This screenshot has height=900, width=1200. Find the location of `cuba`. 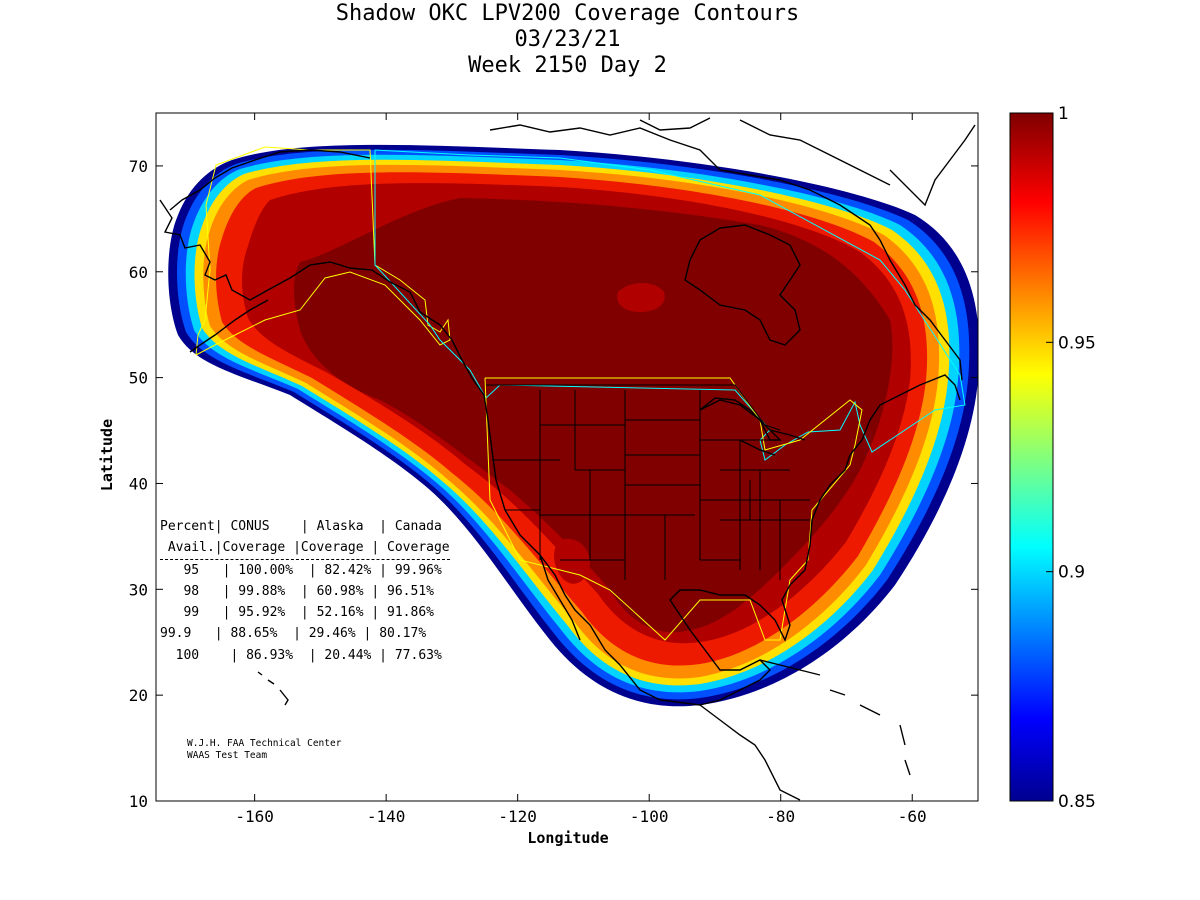

cuba is located at coordinates (790, 667).